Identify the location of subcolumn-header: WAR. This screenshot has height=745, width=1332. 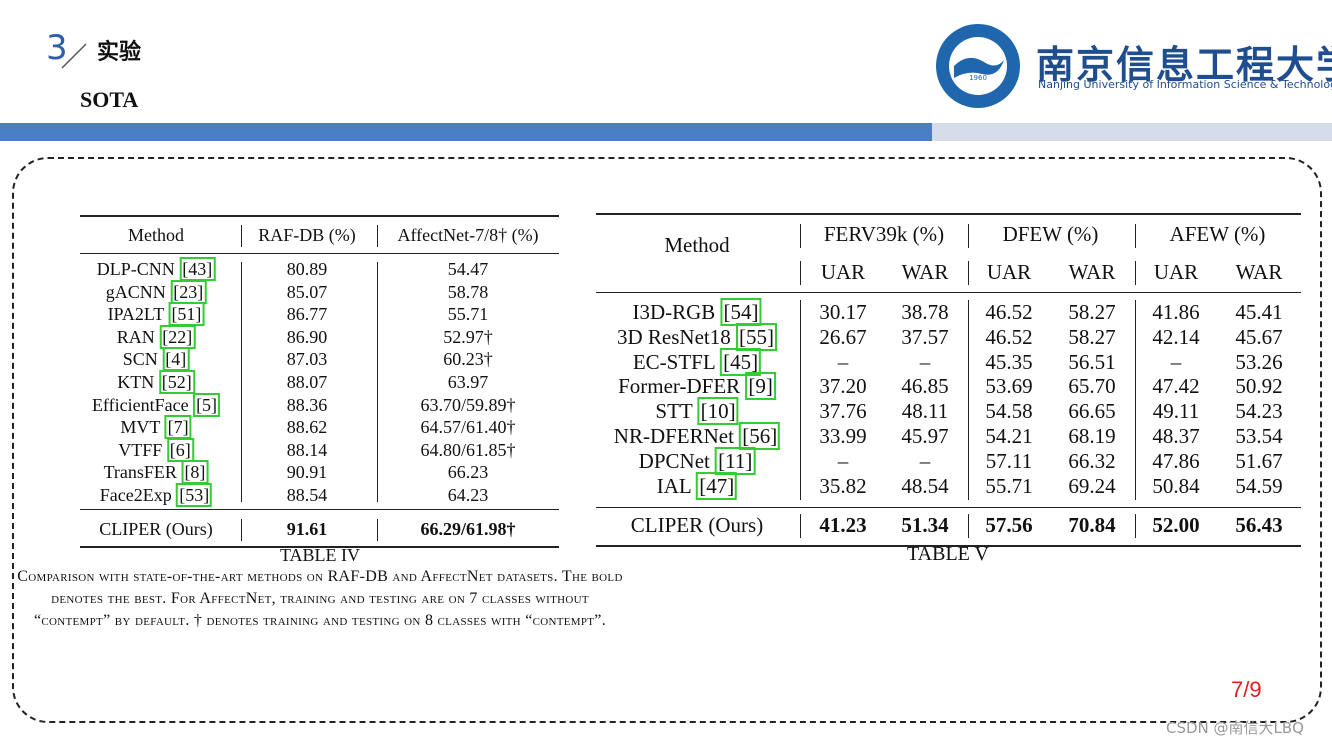
(925, 272).